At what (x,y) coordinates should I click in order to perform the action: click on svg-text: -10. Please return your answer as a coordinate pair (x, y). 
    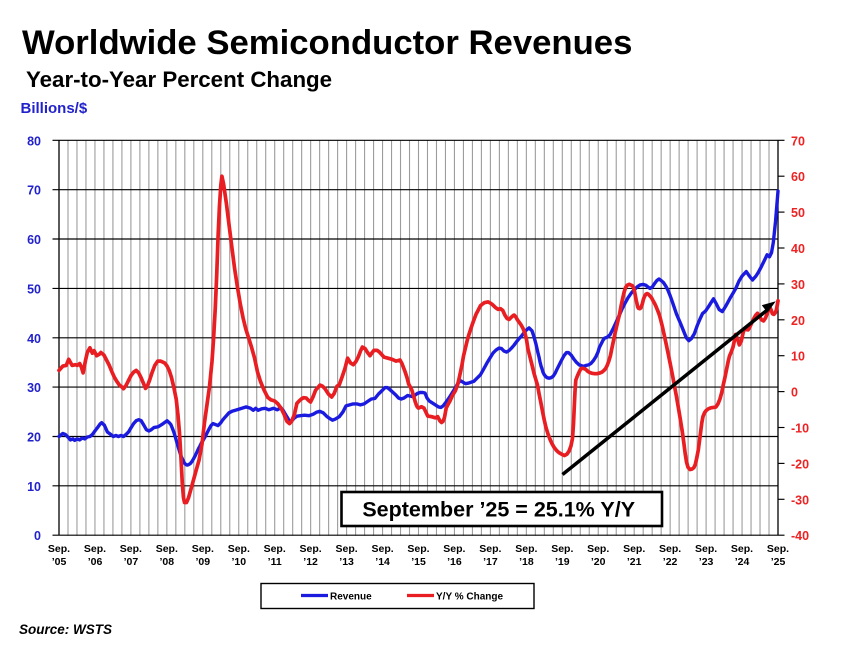
    Looking at the image, I should click on (800, 429).